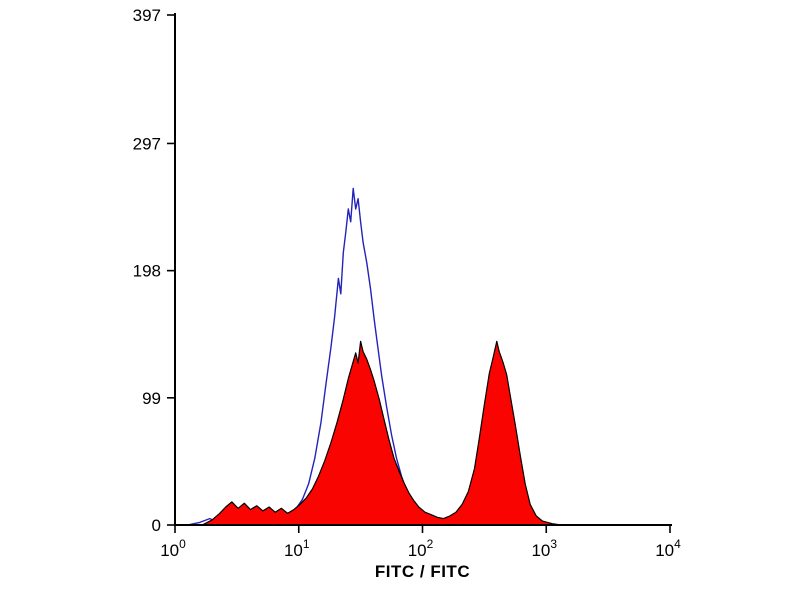  I want to click on x-tick-label: 10³, so click(544, 548).